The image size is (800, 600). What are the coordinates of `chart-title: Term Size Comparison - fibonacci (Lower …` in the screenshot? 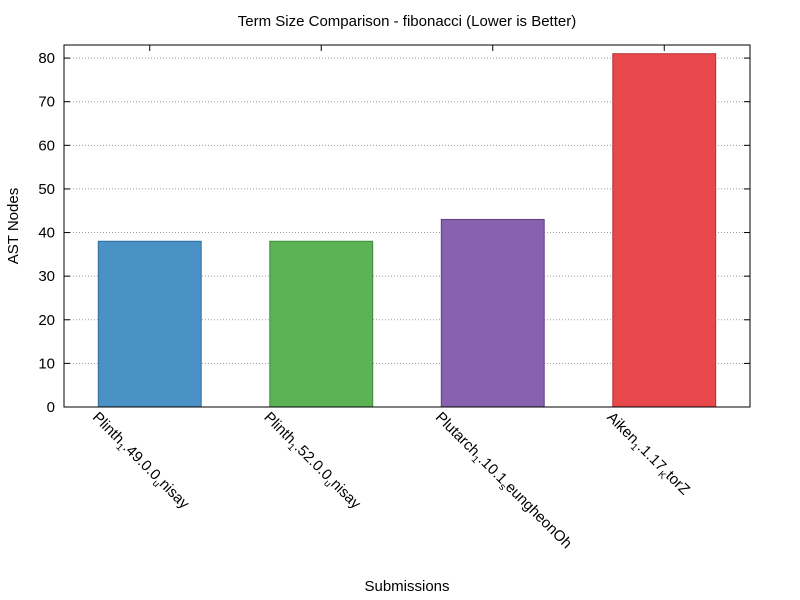 It's located at (407, 21).